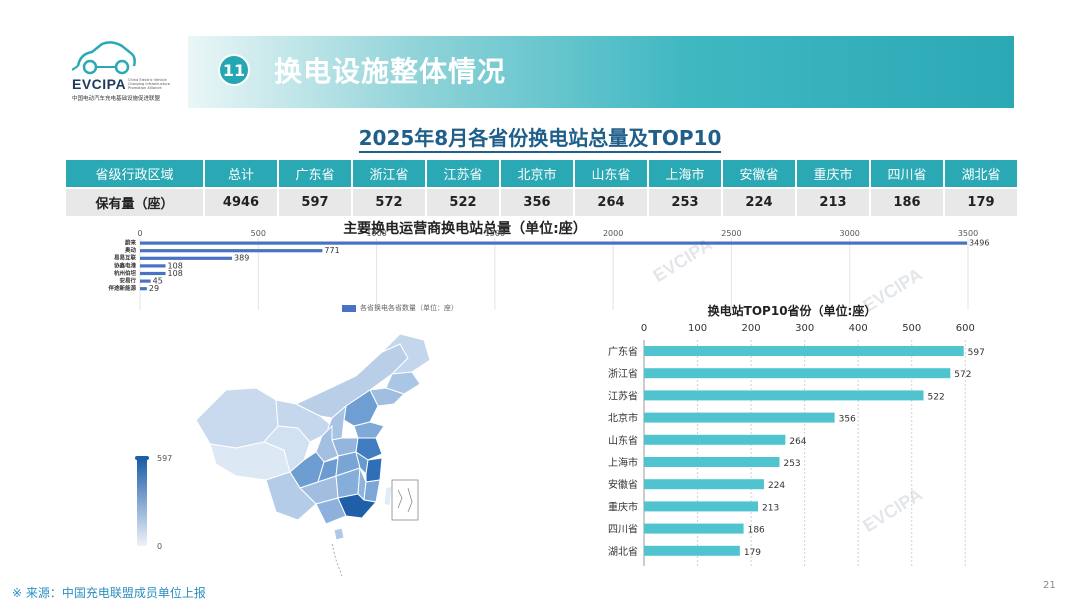  I want to click on source-note: ※ 来源：中国充电联盟成员单位上报, so click(109, 593).